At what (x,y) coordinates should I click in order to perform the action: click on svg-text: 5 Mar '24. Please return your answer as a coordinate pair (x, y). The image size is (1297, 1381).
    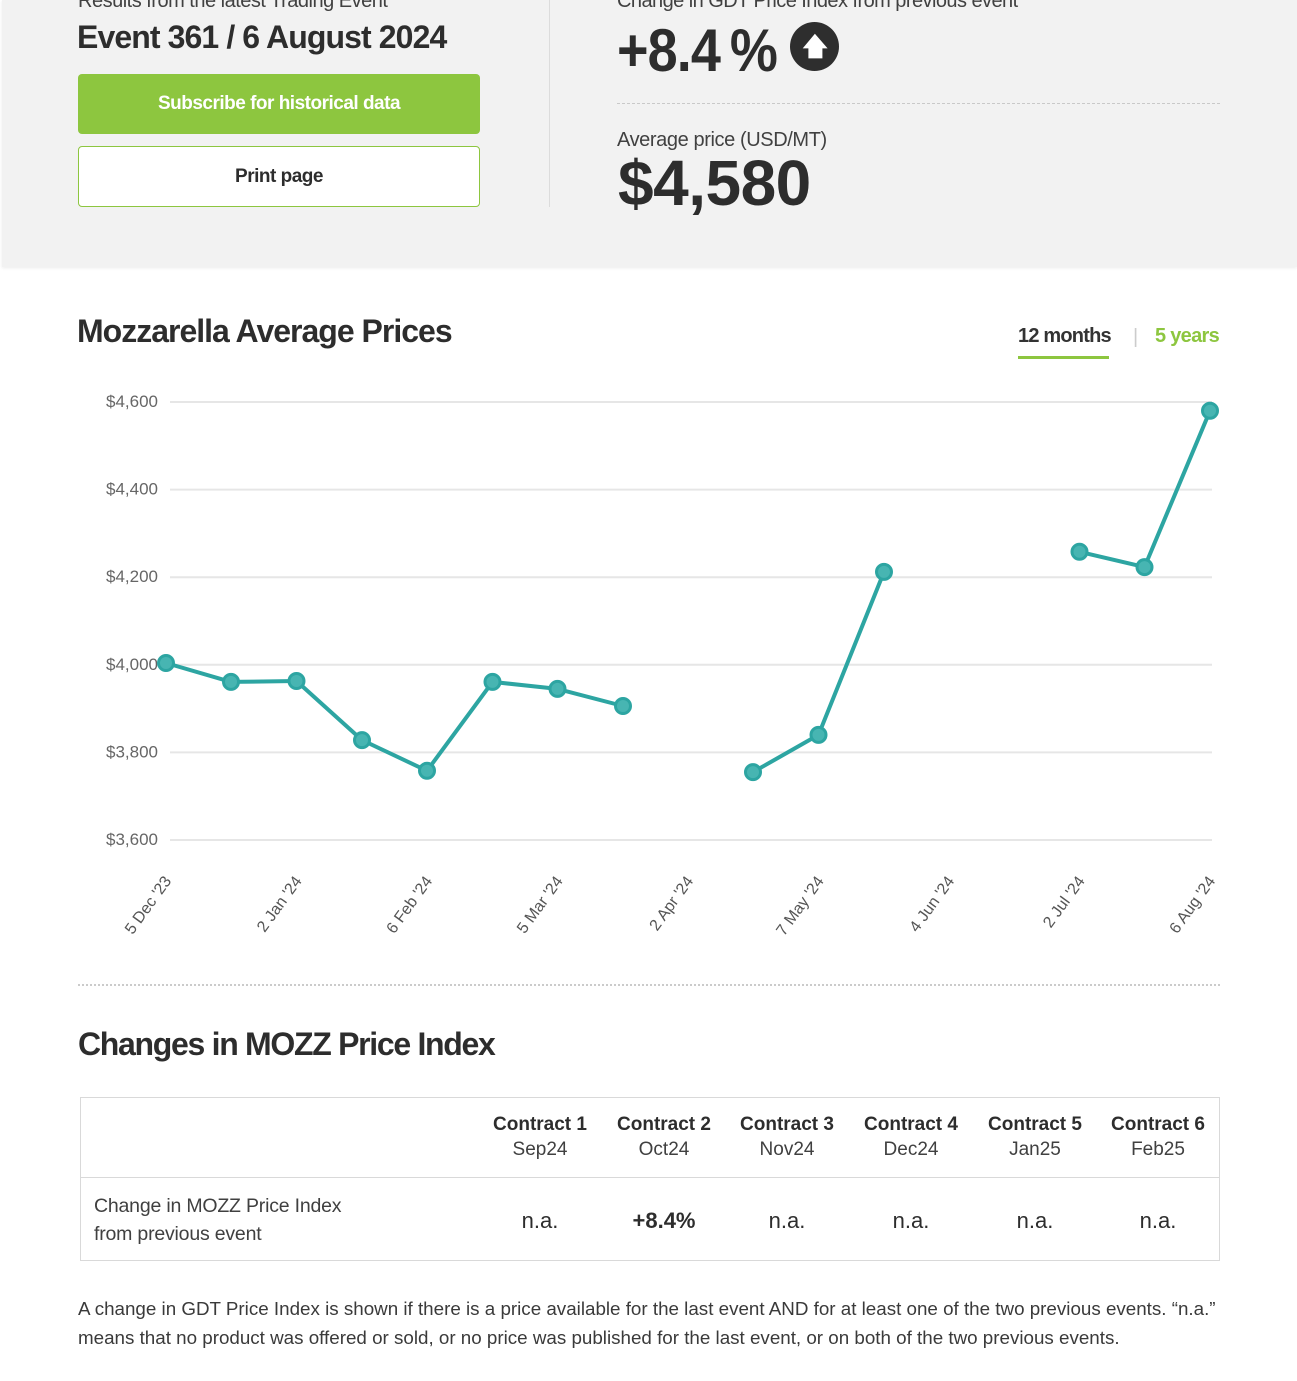
    Looking at the image, I should click on (540, 905).